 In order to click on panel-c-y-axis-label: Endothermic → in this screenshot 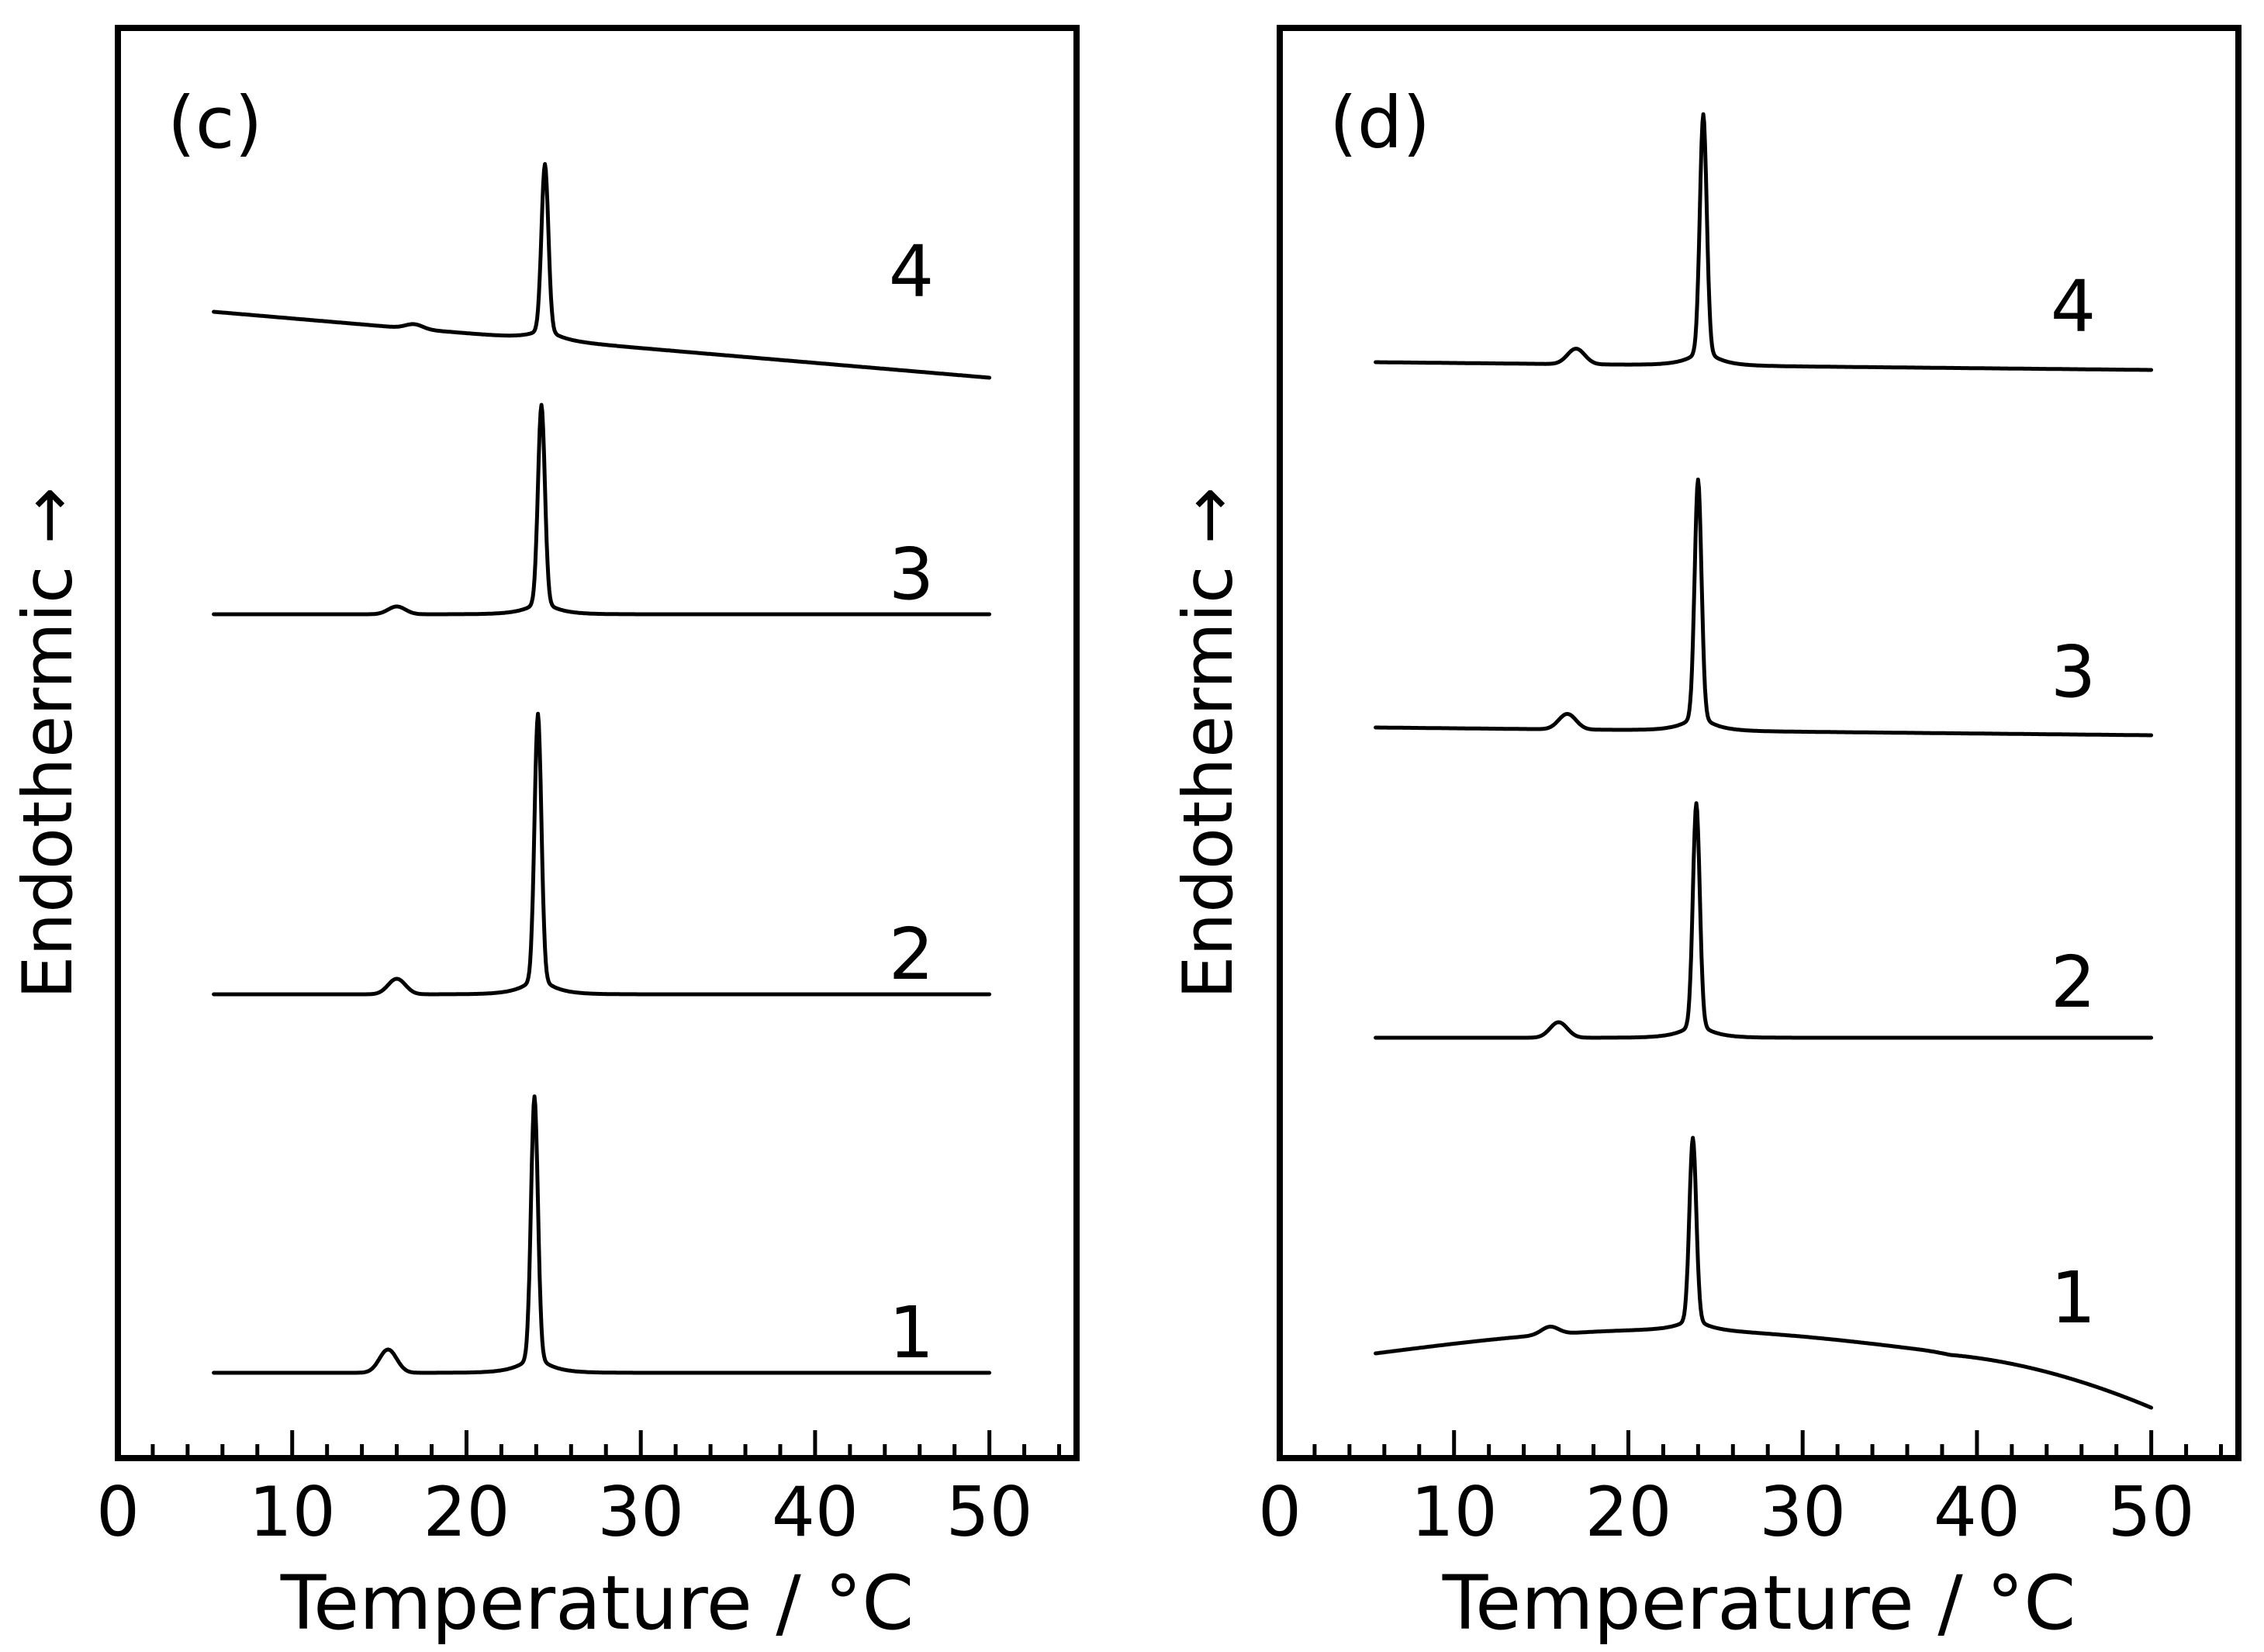, I will do `click(48, 743)`.